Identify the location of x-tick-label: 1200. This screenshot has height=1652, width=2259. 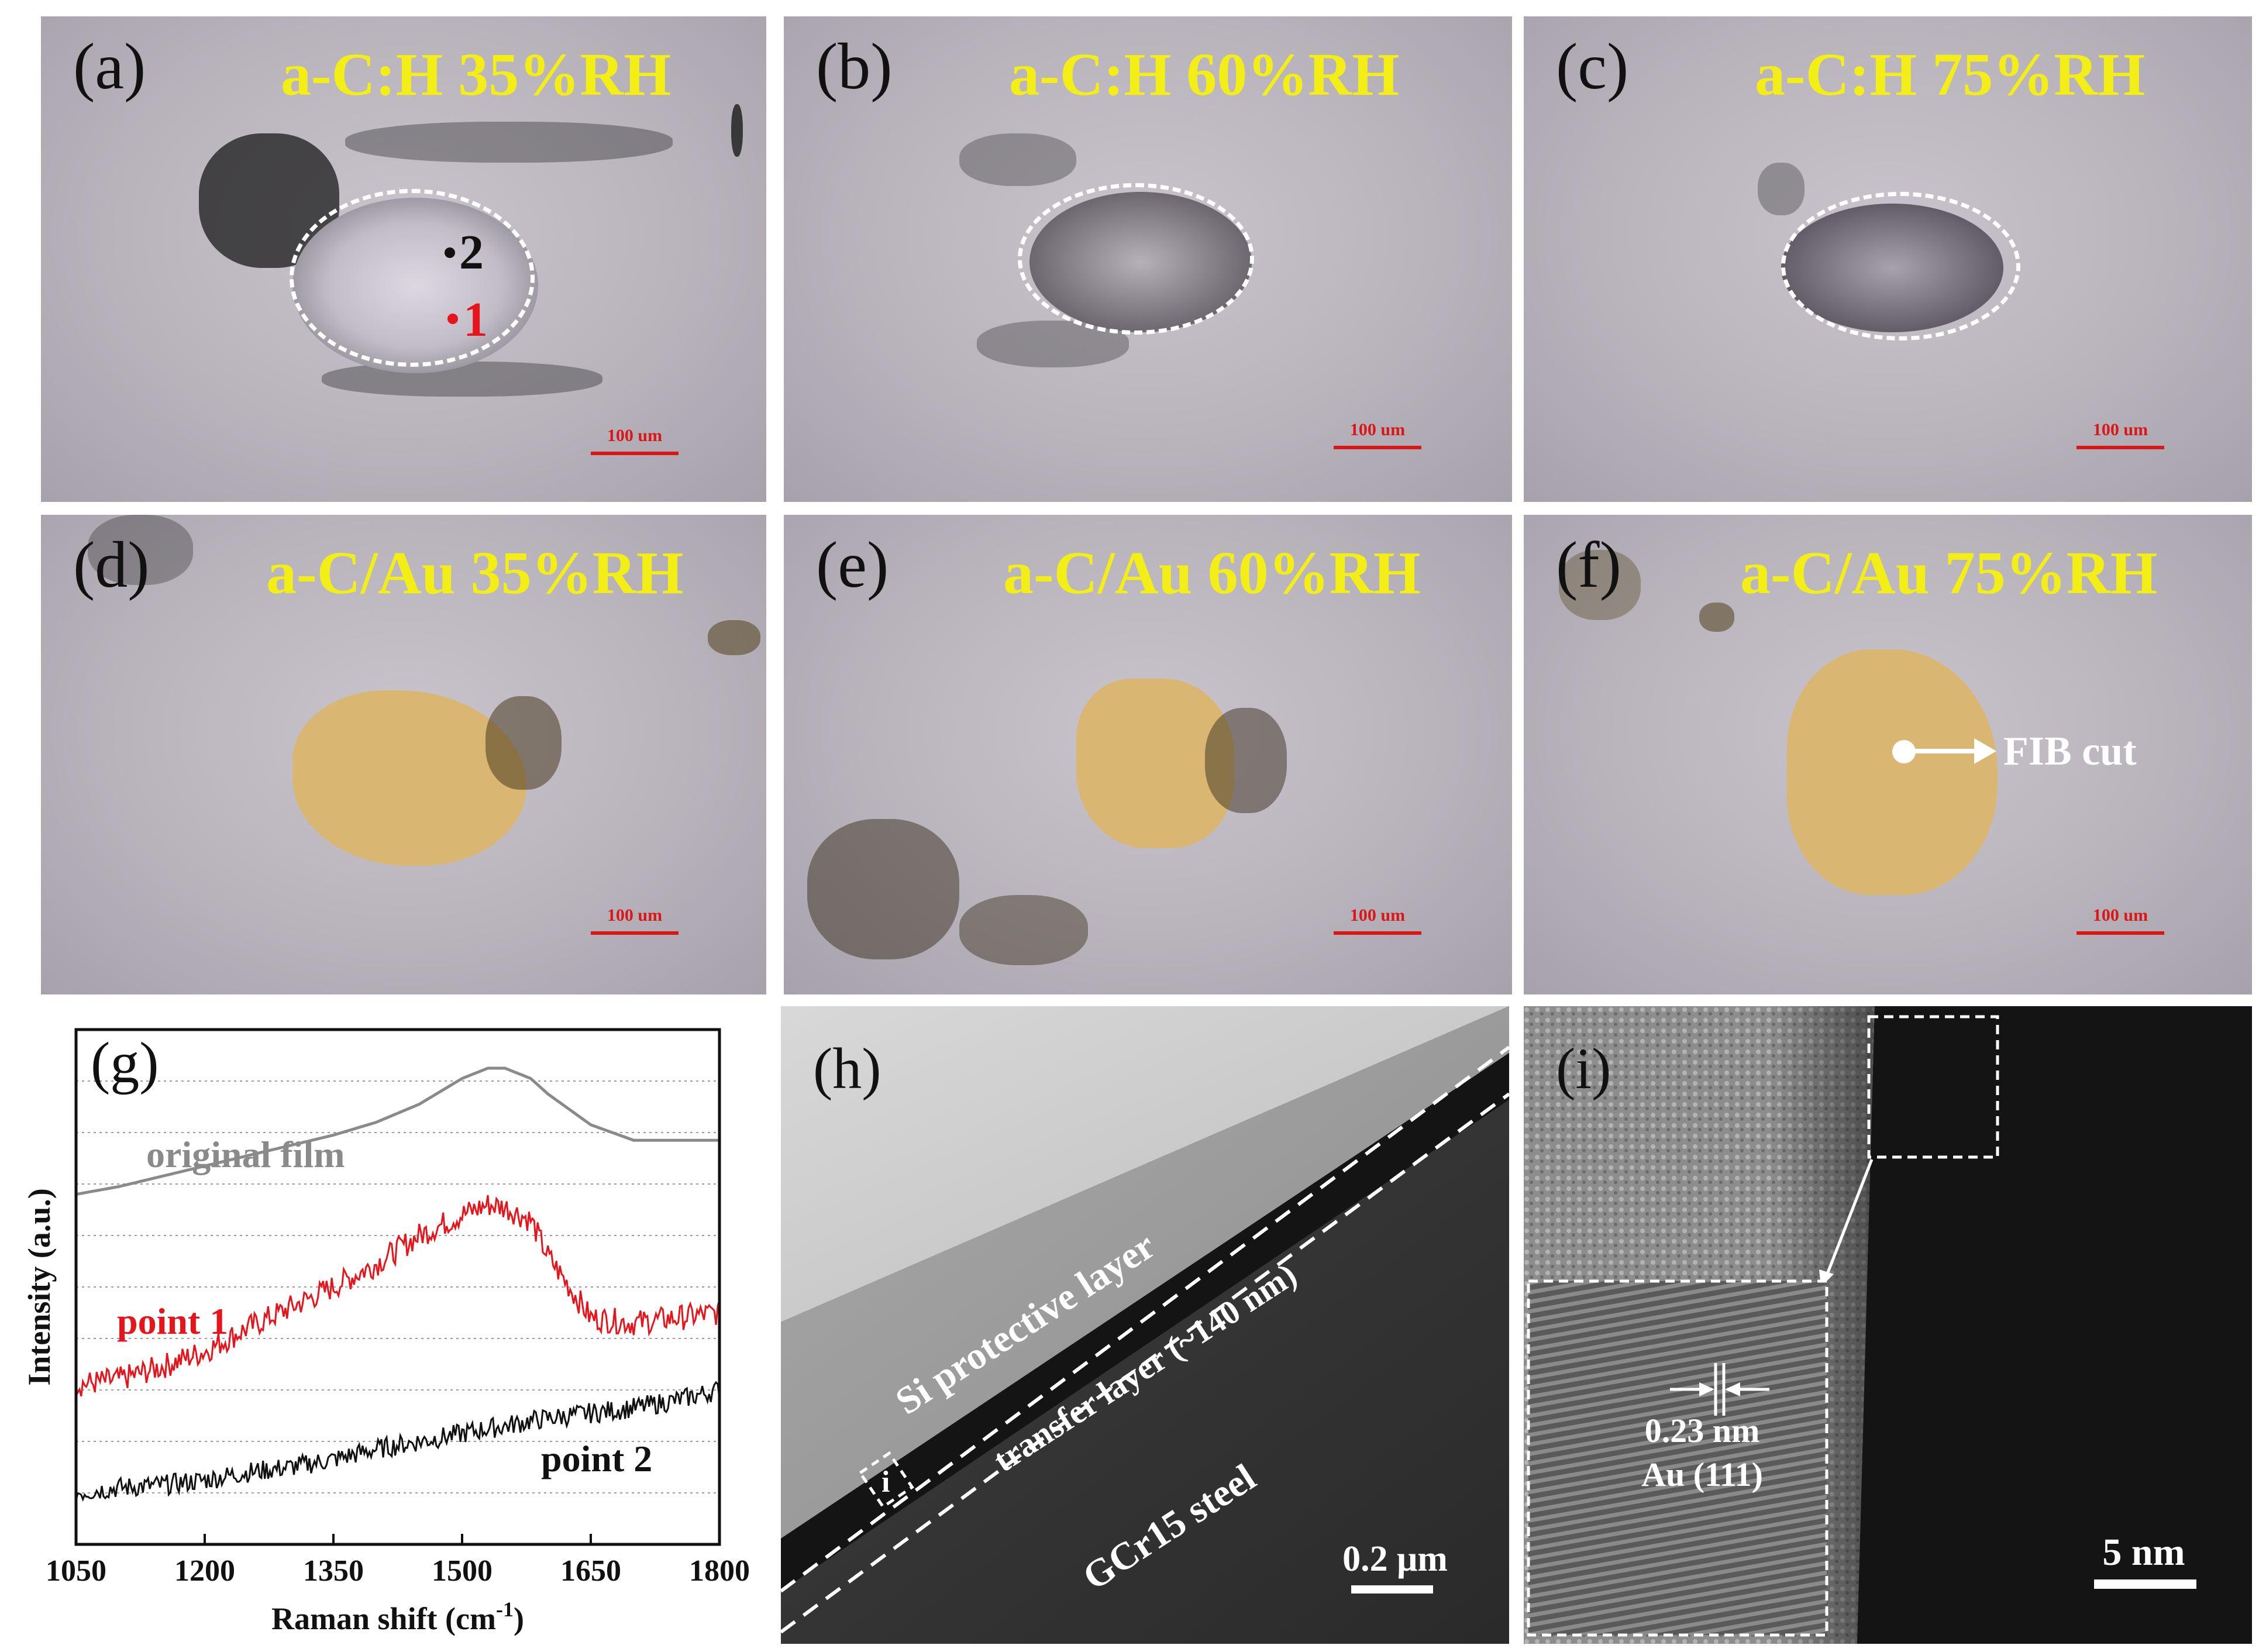
(205, 1571).